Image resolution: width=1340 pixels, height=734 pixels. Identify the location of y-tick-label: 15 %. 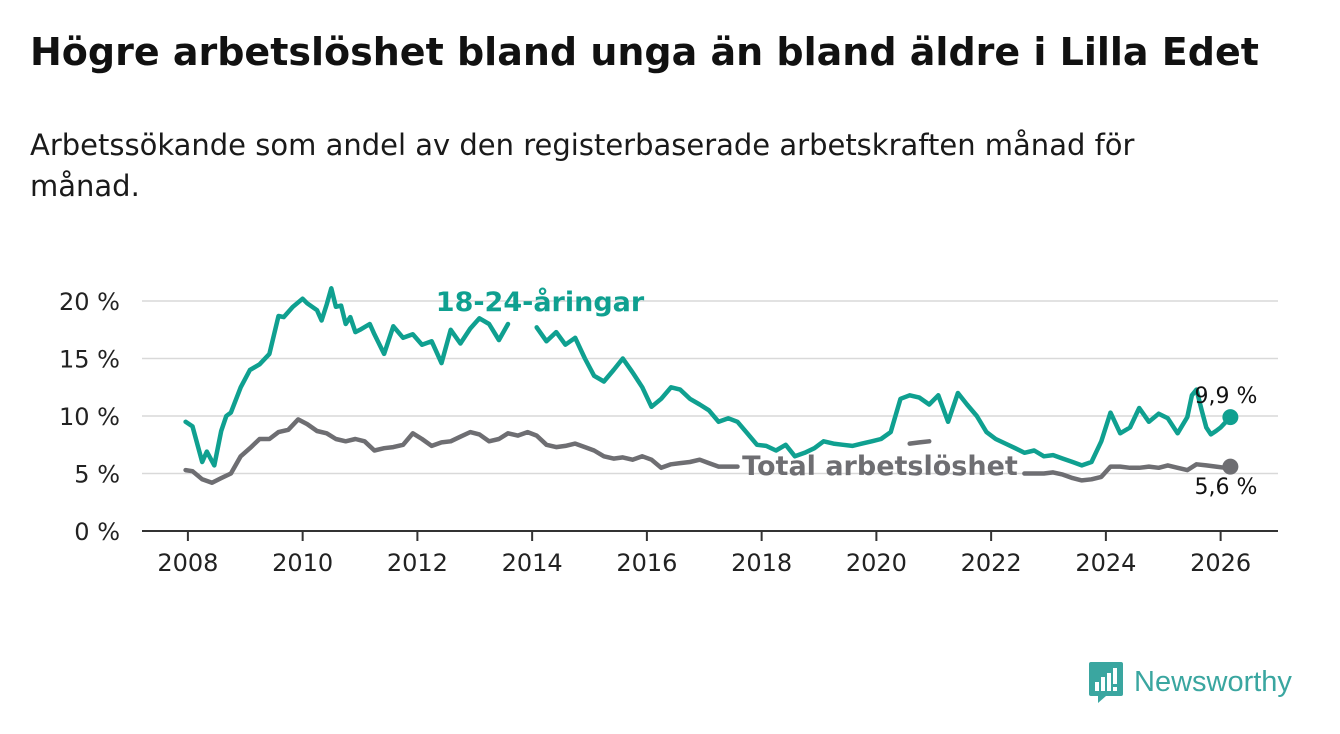
(89, 360).